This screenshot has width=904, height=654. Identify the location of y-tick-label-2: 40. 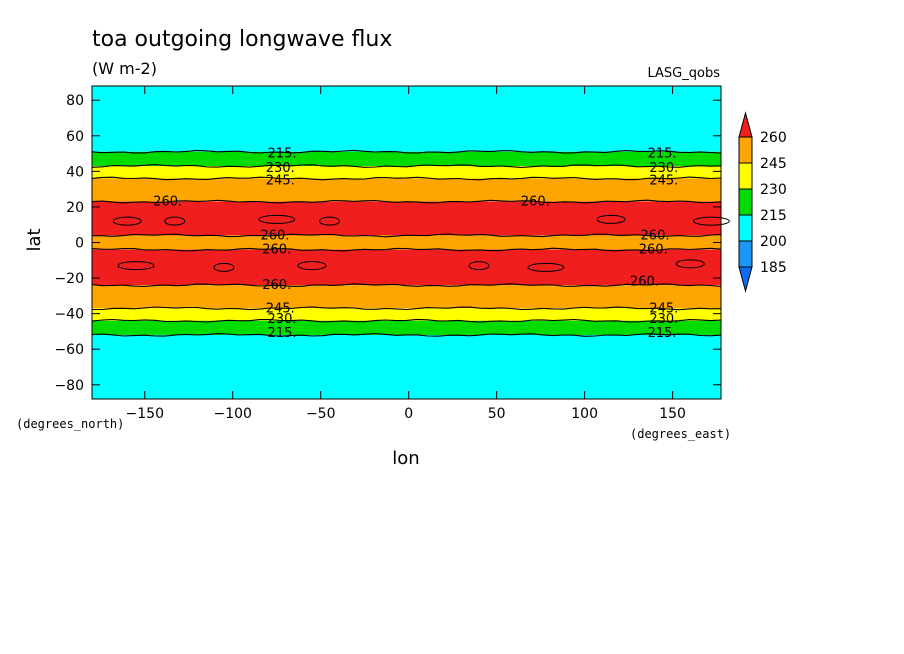
(75, 172).